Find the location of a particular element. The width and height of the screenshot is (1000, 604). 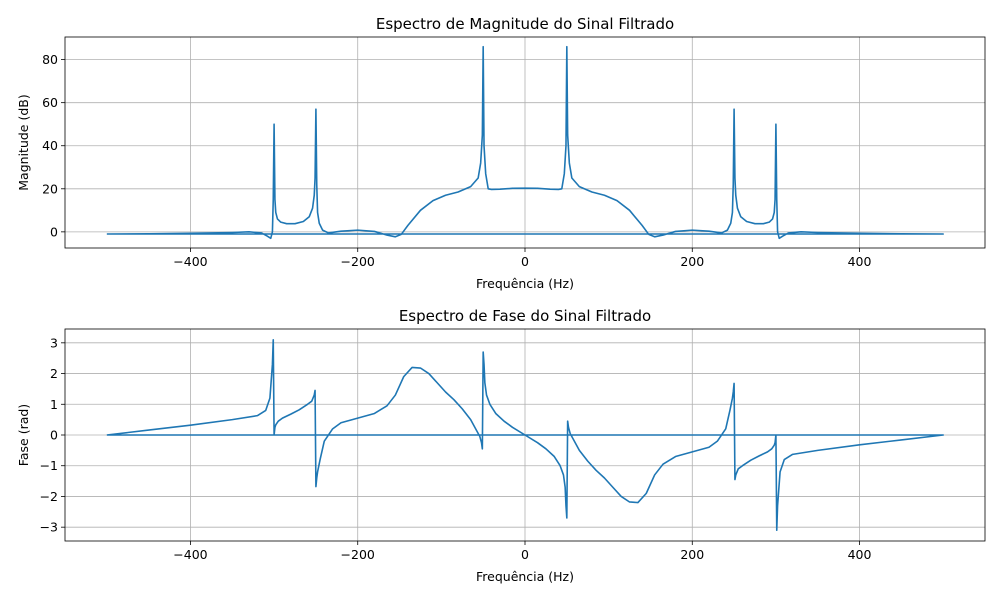

y-tick-label: −3 is located at coordinates (49, 527).